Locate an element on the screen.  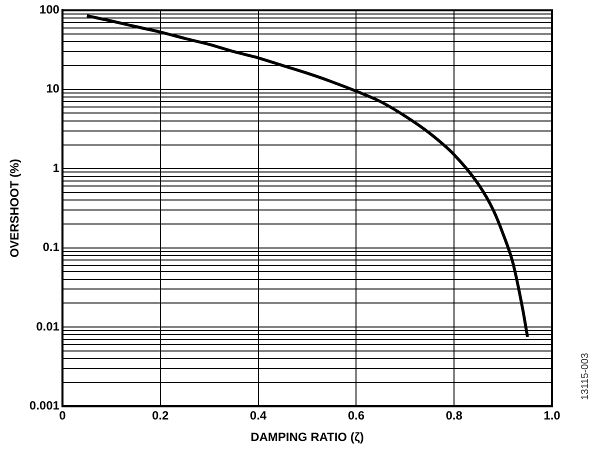
x-tick-label: 0 is located at coordinates (62, 415).